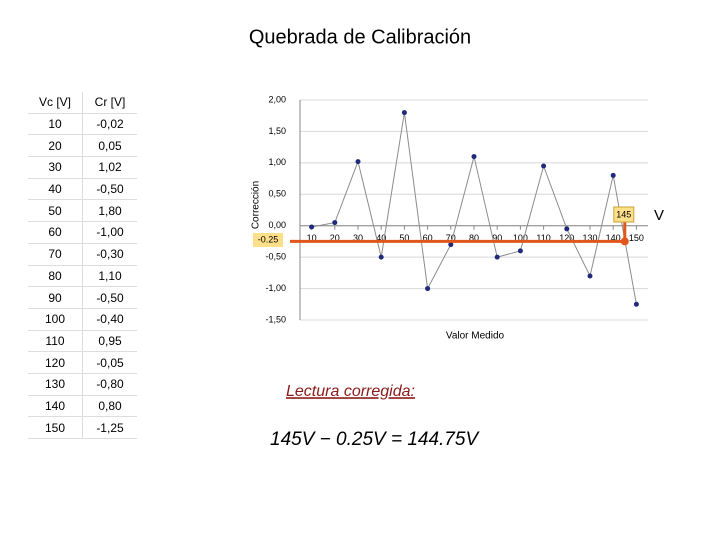 The height and width of the screenshot is (540, 720). What do you see at coordinates (55, 341) in the screenshot?
I see `cell: 110` at bounding box center [55, 341].